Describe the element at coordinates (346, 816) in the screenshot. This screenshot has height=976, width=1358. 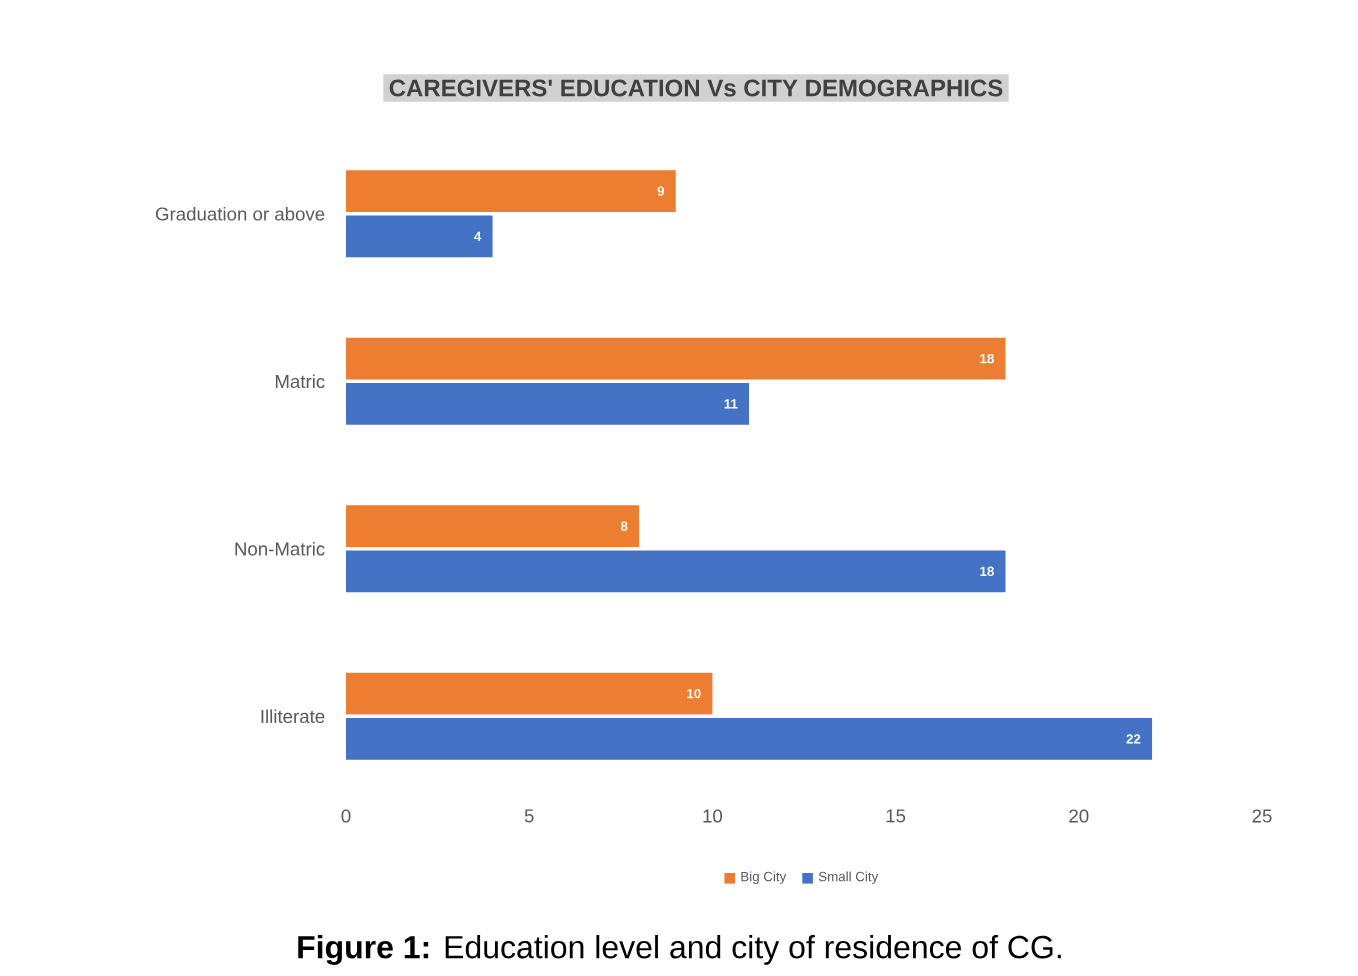
I see `x-tick-label: 0` at that location.